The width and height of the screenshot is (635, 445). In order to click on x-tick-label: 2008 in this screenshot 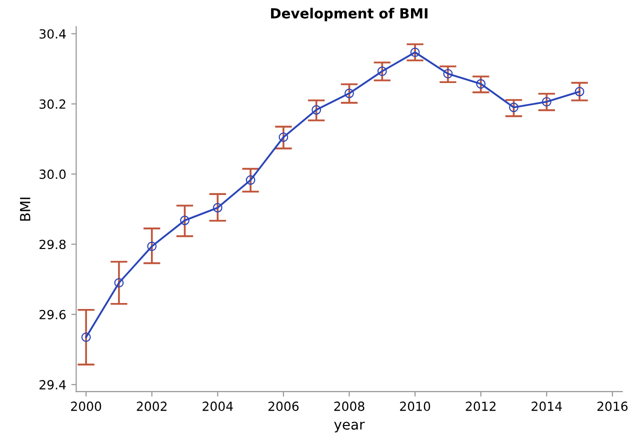, I will do `click(349, 406)`.